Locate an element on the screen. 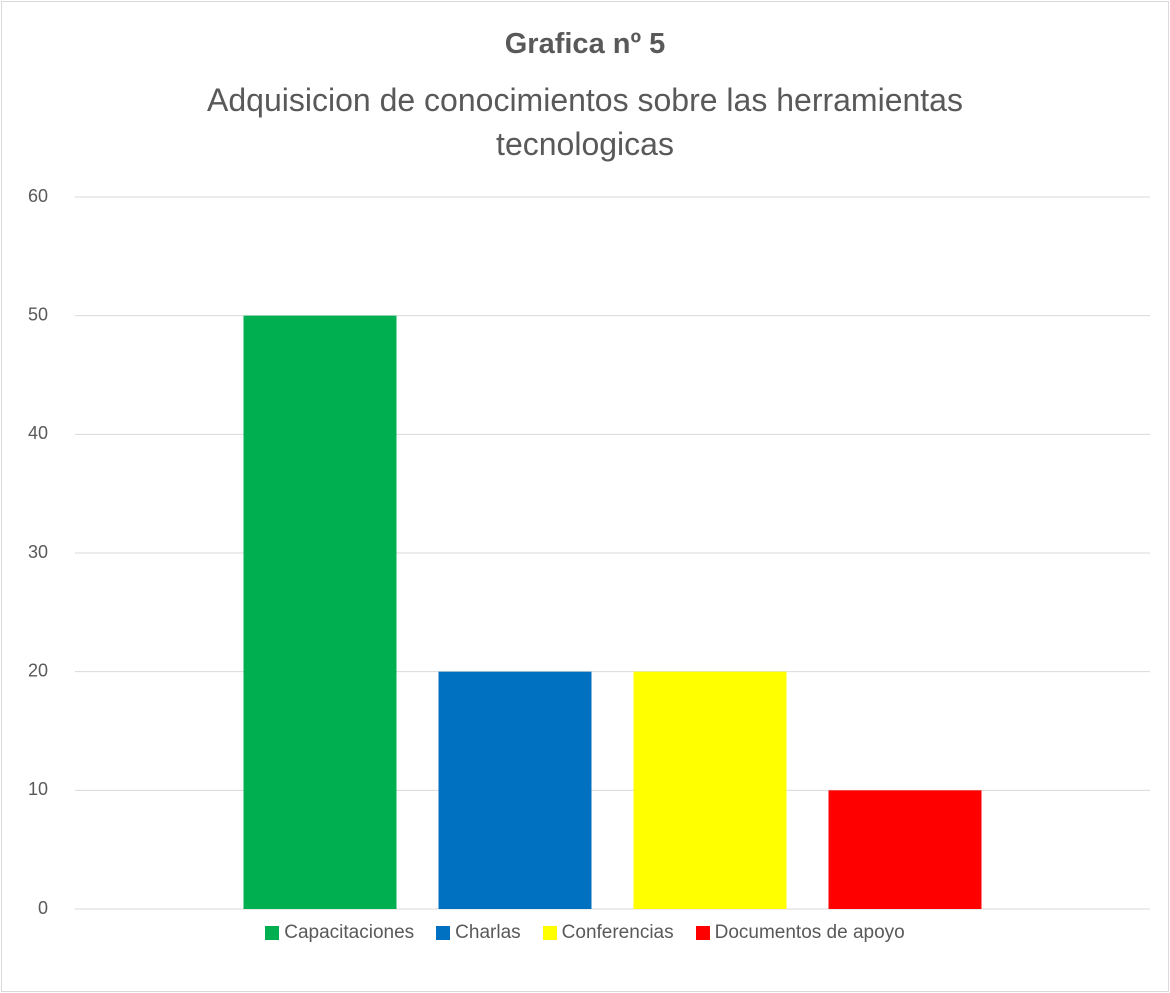  legend-label: Conferencias is located at coordinates (617, 932).